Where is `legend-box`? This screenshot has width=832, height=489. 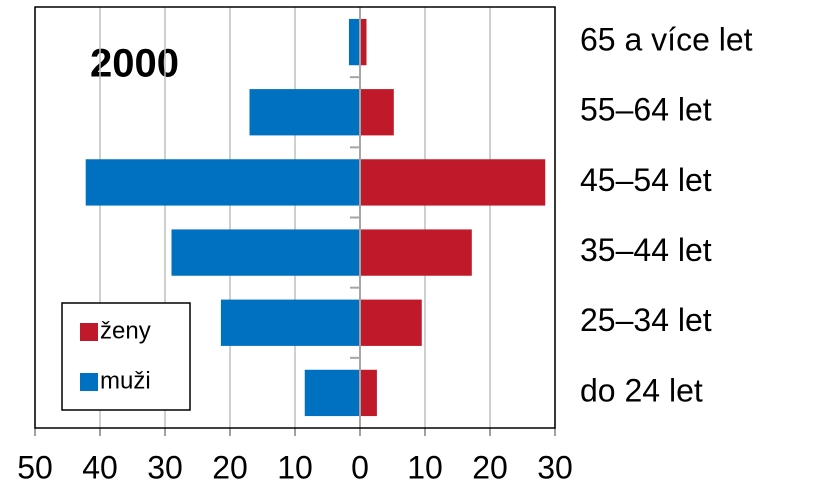 legend-box is located at coordinates (126, 356).